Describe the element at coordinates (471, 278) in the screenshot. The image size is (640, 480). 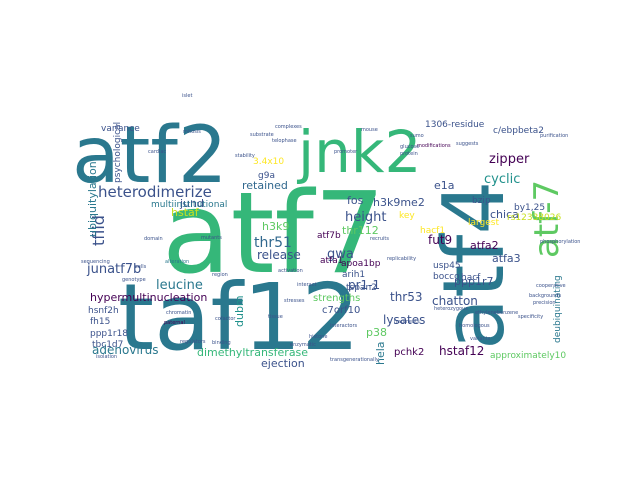
I see `cloud-word: hacf` at that location.